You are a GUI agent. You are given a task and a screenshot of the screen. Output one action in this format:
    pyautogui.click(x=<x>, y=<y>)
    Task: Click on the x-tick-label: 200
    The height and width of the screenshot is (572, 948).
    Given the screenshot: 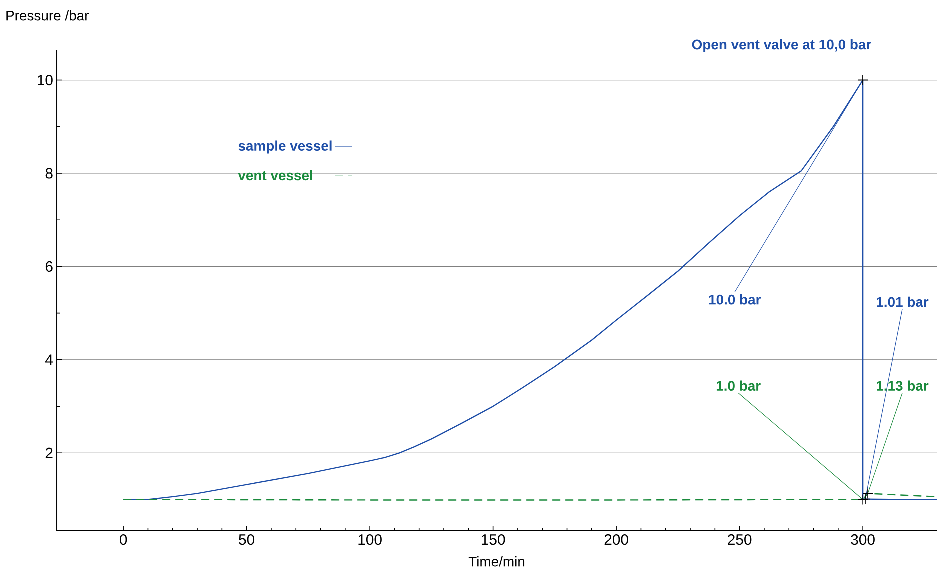 What is the action you would take?
    pyautogui.click(x=616, y=540)
    